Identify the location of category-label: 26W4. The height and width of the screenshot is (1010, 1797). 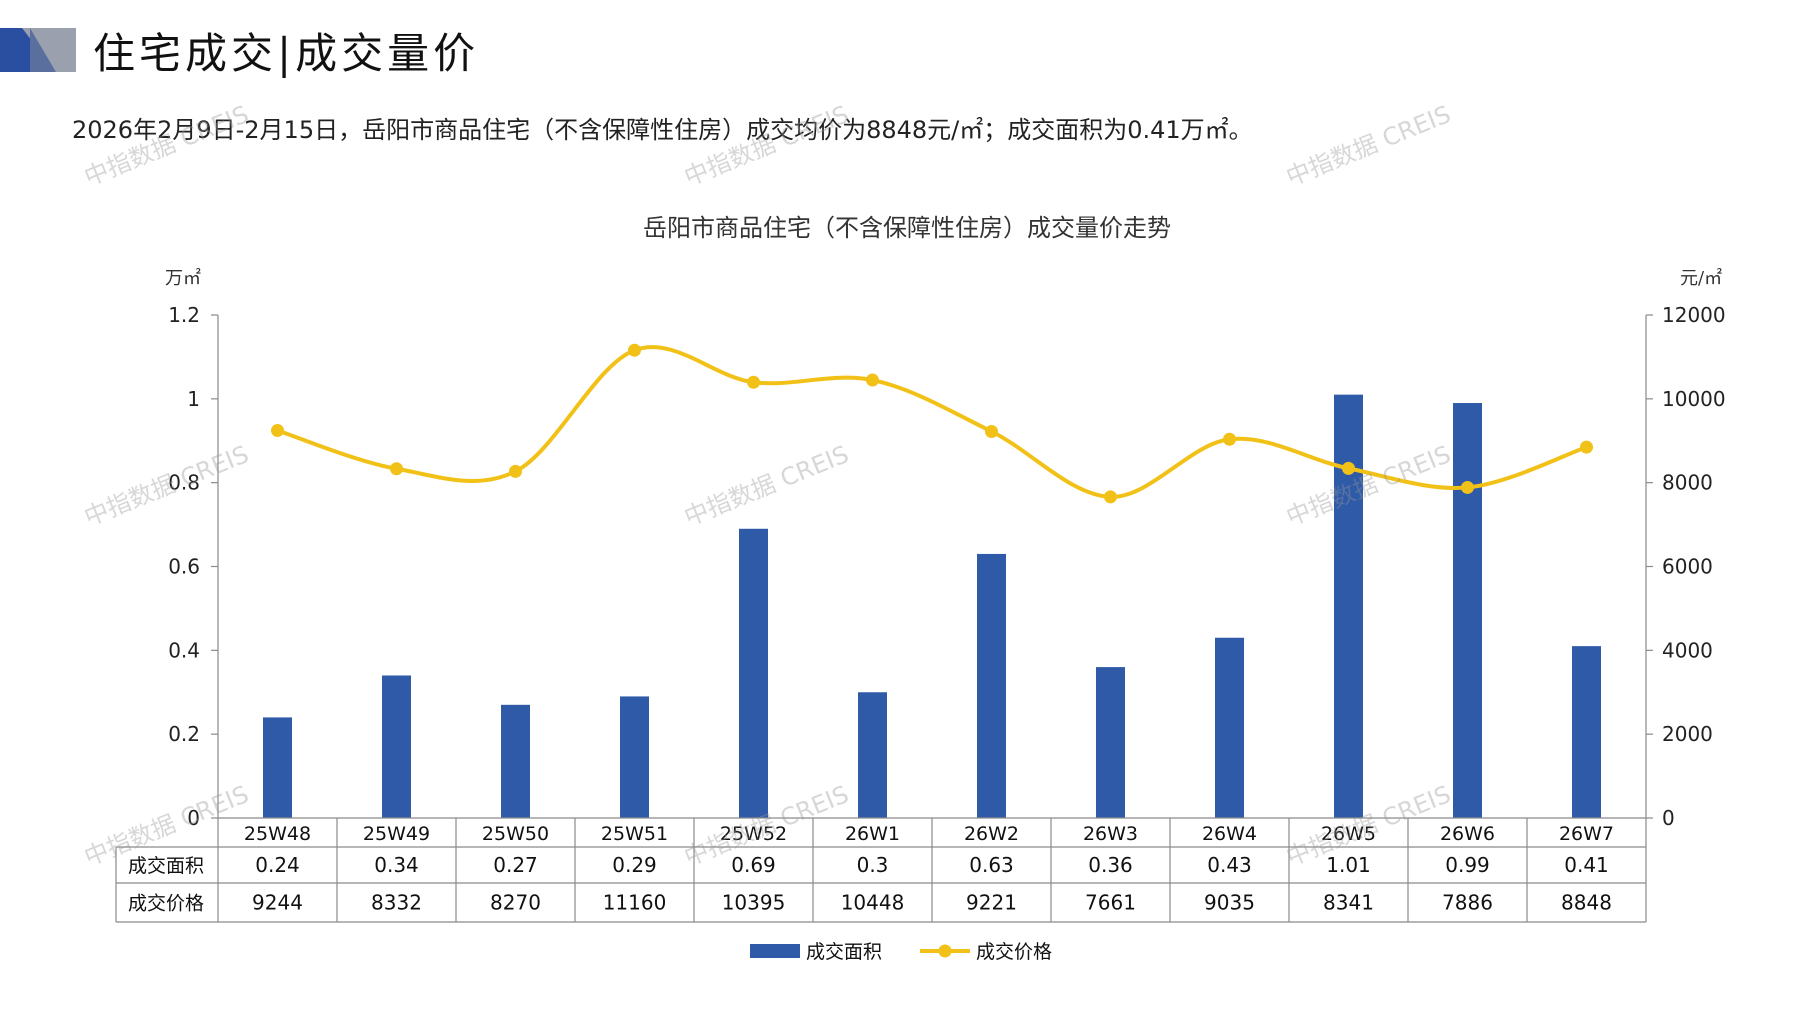
(1229, 834).